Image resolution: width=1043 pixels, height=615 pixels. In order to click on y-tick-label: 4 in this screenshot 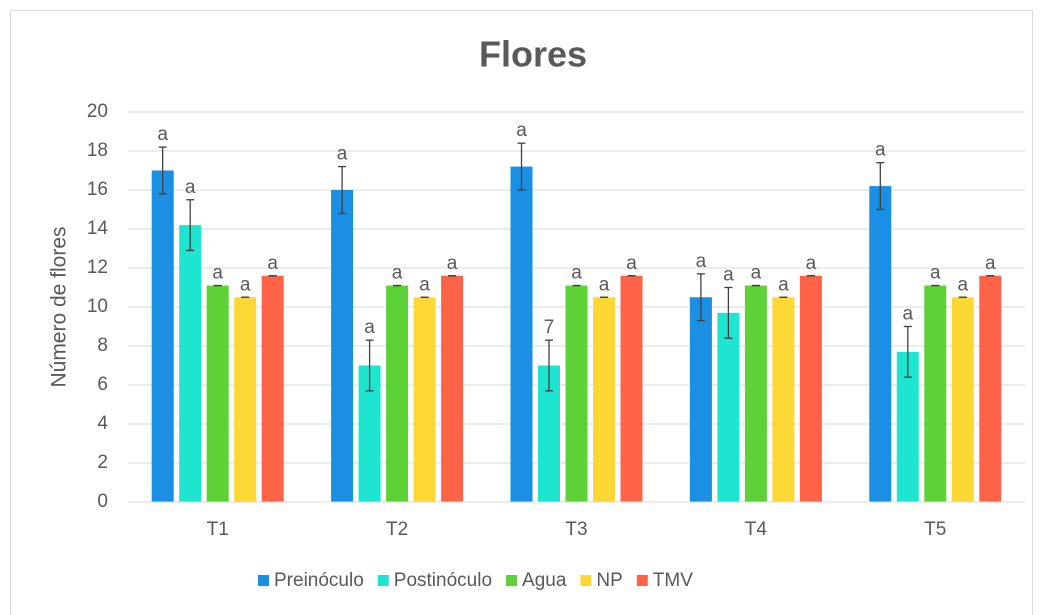, I will do `click(102, 423)`.